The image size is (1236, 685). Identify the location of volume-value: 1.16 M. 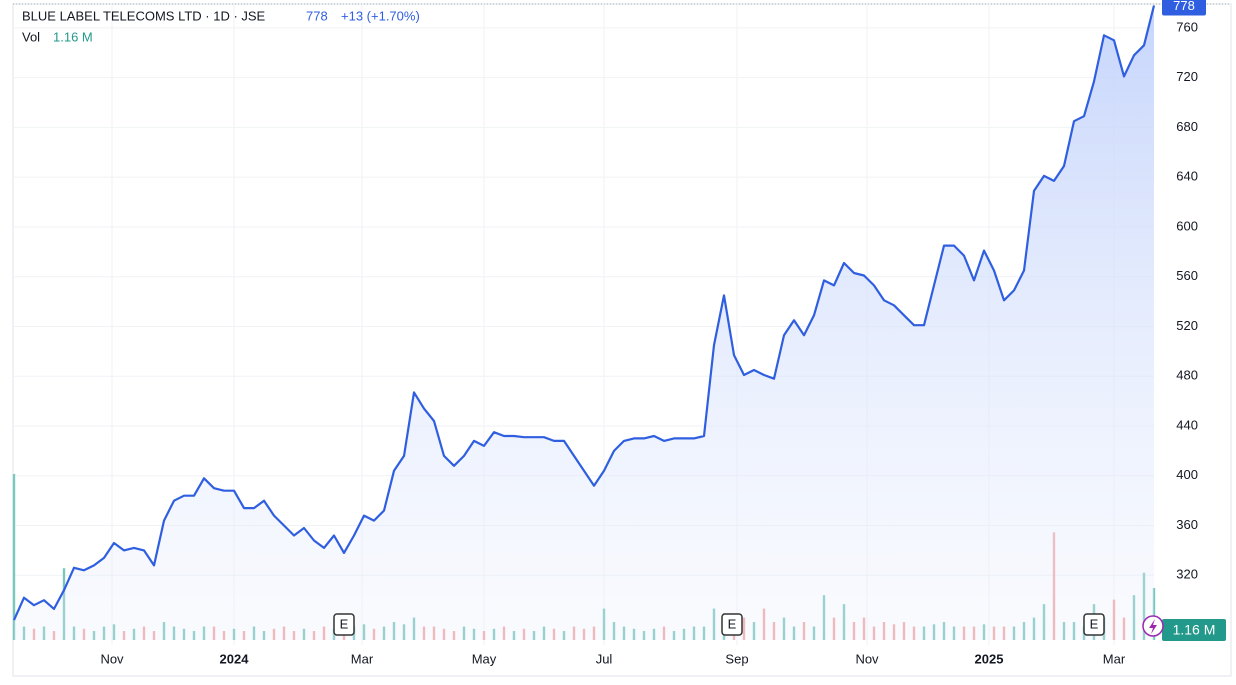
(73, 36).